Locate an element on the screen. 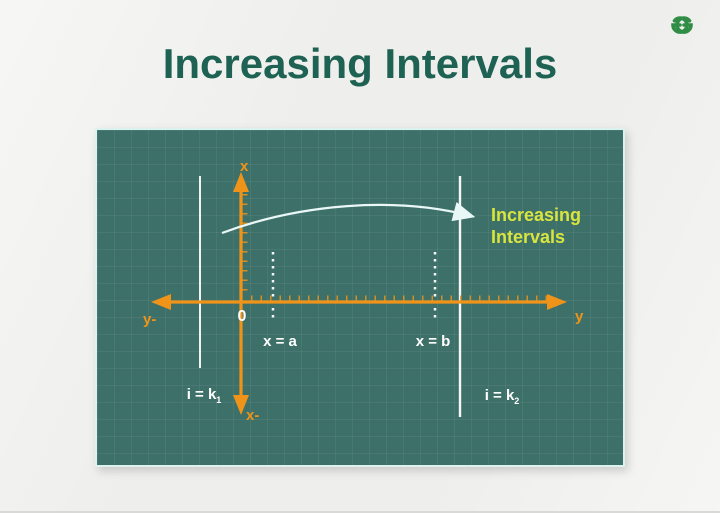 The height and width of the screenshot is (513, 720). y-axis-left-arrowhead is located at coordinates (161, 302).